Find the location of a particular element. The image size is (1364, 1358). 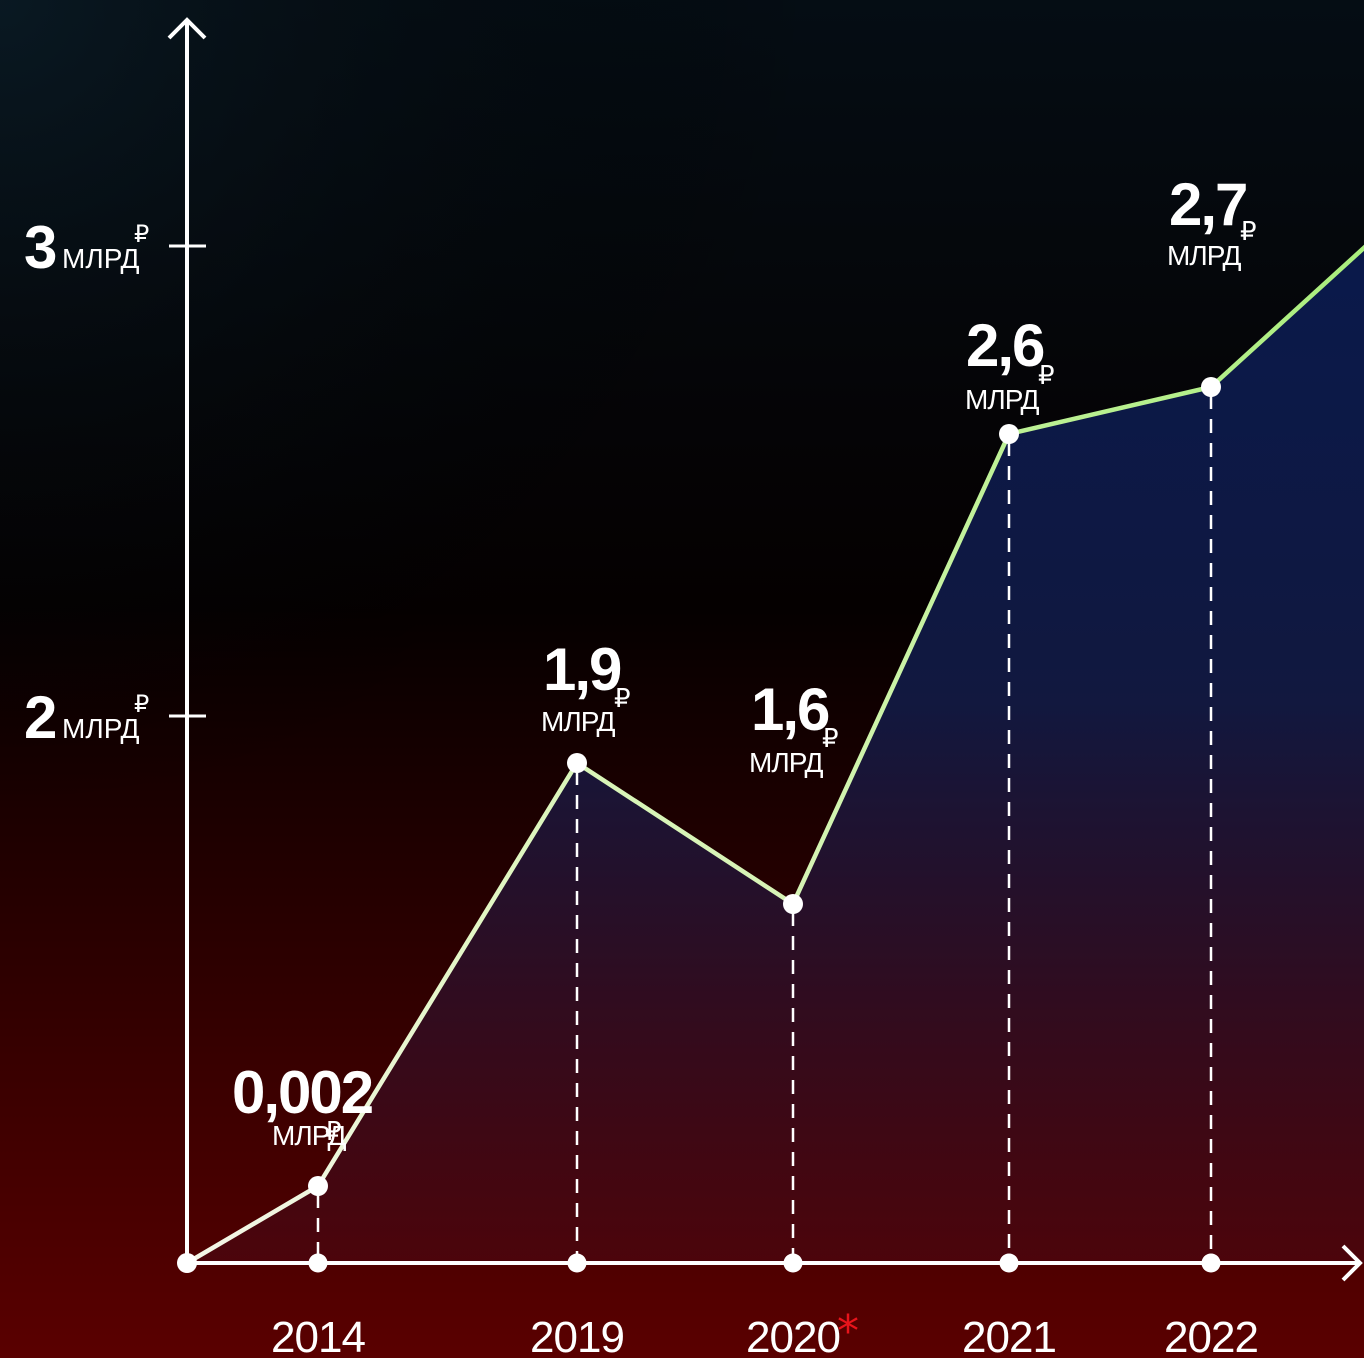

data-label-2020: 1,6 МЛРД₽ is located at coordinates (794, 727).